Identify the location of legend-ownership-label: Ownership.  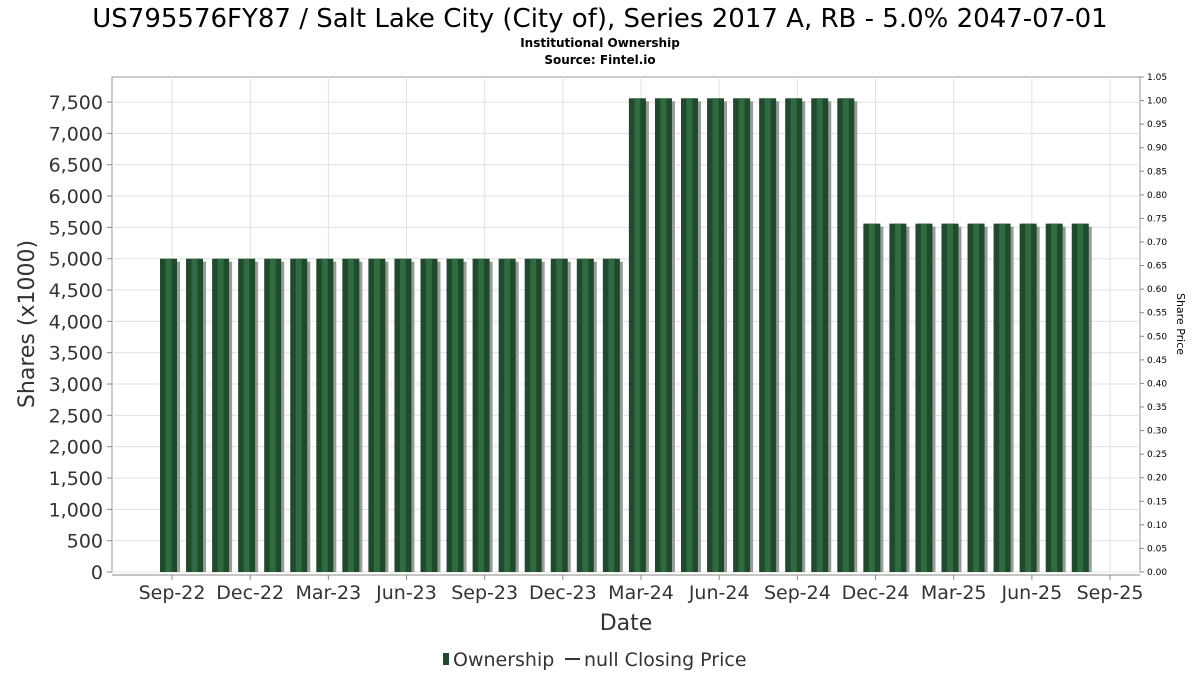
(503, 660).